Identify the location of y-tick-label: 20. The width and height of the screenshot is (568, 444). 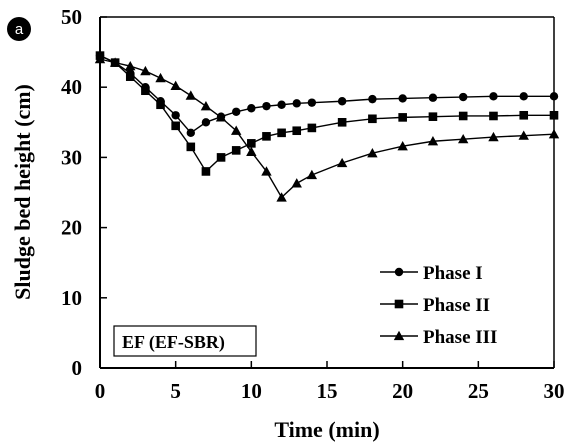
(71, 228).